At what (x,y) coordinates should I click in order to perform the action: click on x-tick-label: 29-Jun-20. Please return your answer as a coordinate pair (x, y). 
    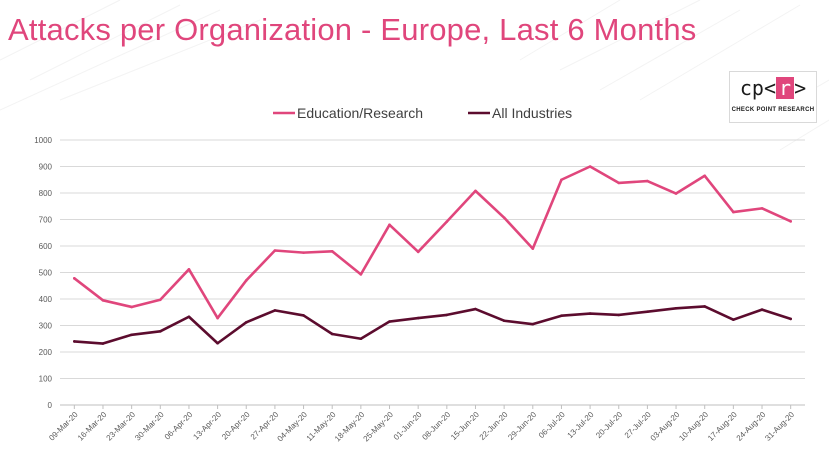
    Looking at the image, I should click on (522, 426).